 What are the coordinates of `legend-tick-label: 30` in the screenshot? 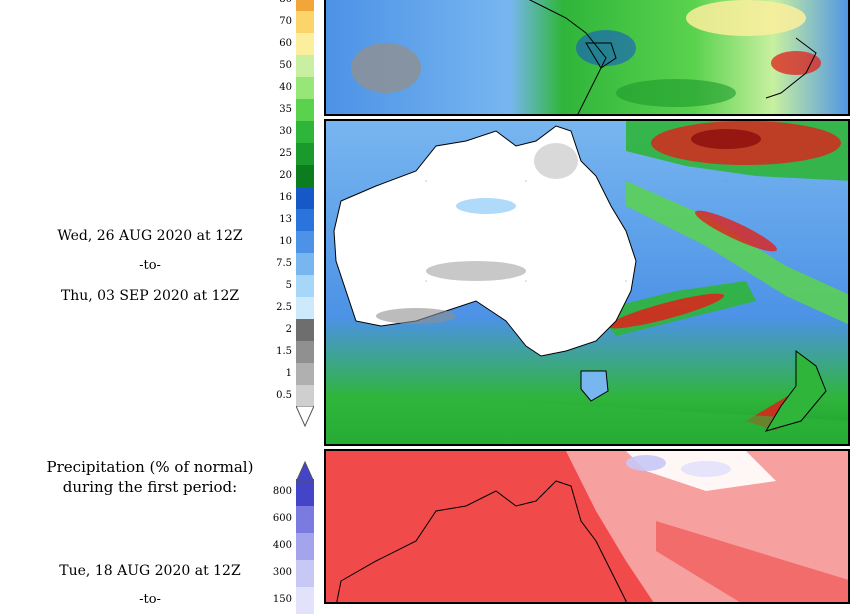 It's located at (285, 131).